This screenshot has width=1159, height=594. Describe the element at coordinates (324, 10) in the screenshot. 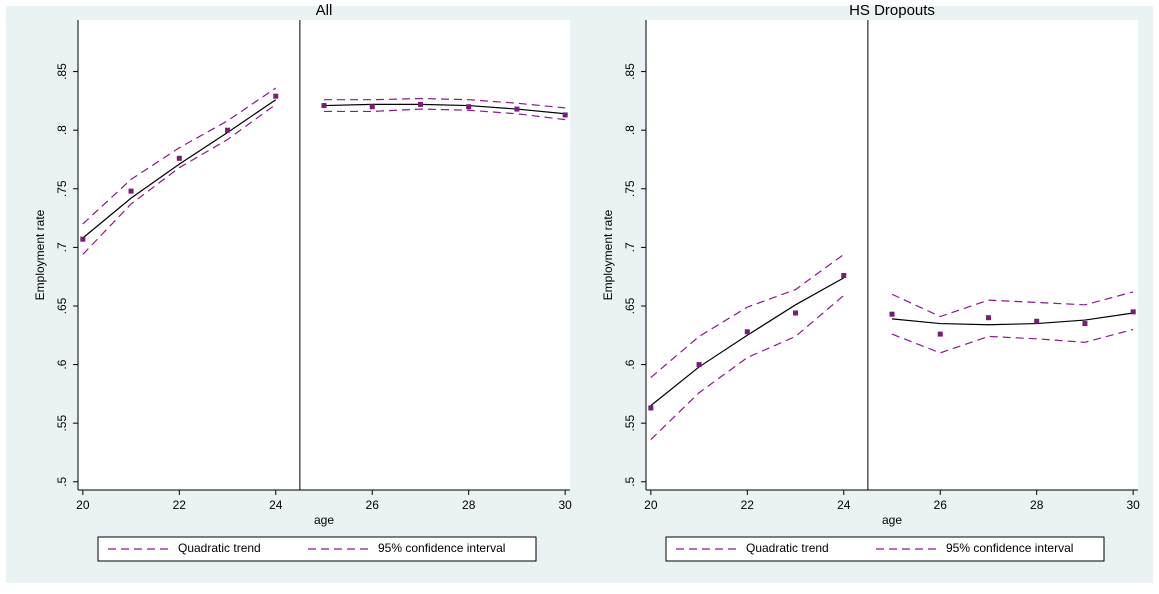

I see `chart-title: All` at that location.